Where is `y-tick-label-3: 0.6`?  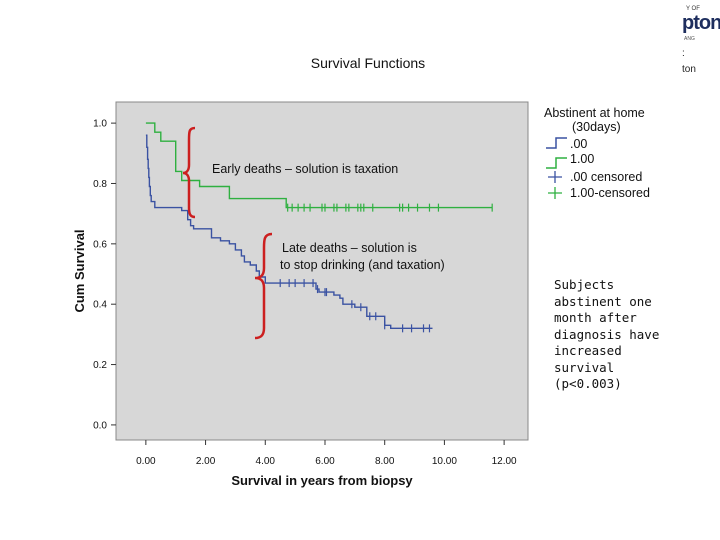 y-tick-label-3: 0.6 is located at coordinates (100, 244).